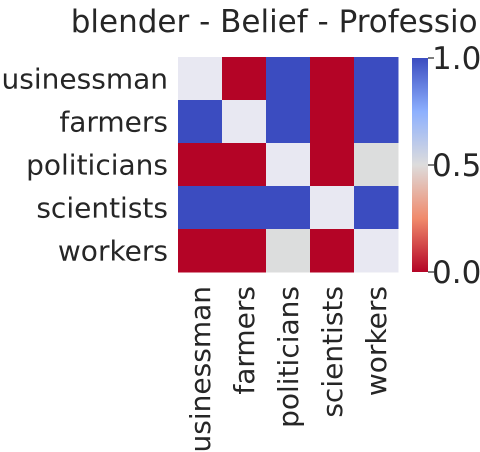  What do you see at coordinates (288, 357) in the screenshot?
I see `column-label: politicians` at bounding box center [288, 357].